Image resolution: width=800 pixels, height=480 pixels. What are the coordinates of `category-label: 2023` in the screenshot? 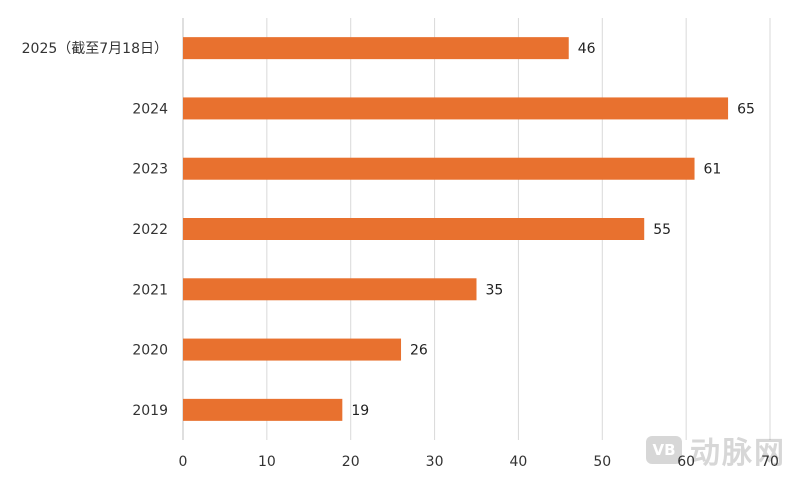 It's located at (150, 170).